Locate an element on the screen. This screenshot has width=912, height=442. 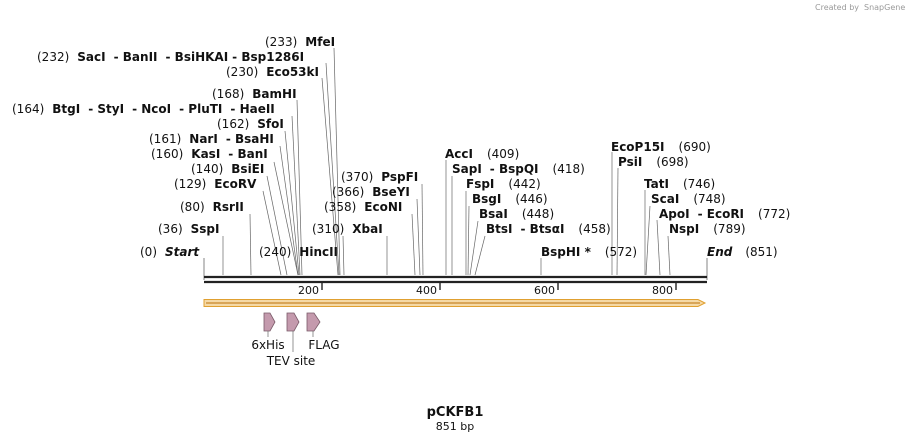
site-psii: PsiI (698) is located at coordinates (653, 162).